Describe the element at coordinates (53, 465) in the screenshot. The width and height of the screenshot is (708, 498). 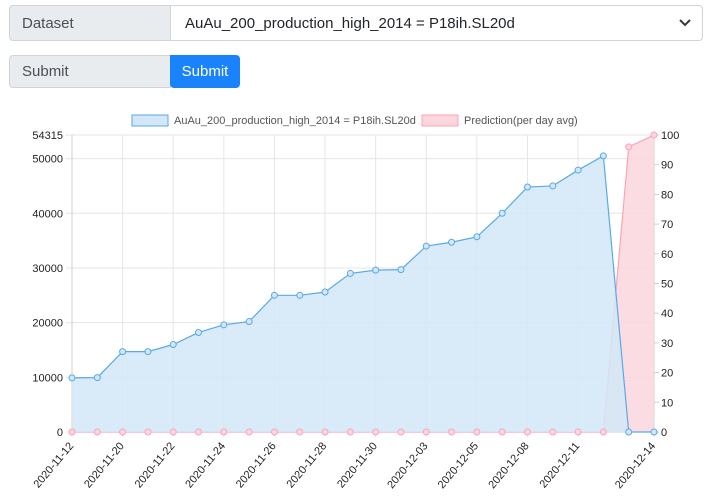
I see `x-tick-label: 2020-11-12` at that location.